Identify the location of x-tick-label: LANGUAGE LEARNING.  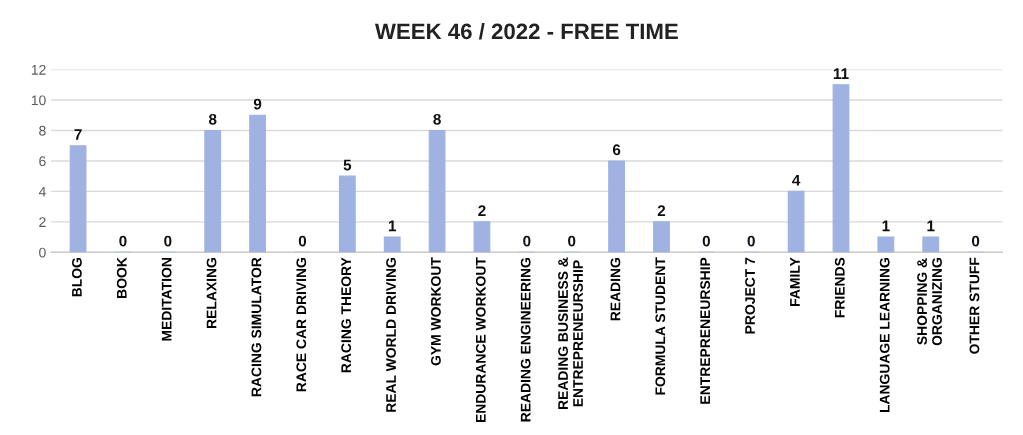
(884, 335).